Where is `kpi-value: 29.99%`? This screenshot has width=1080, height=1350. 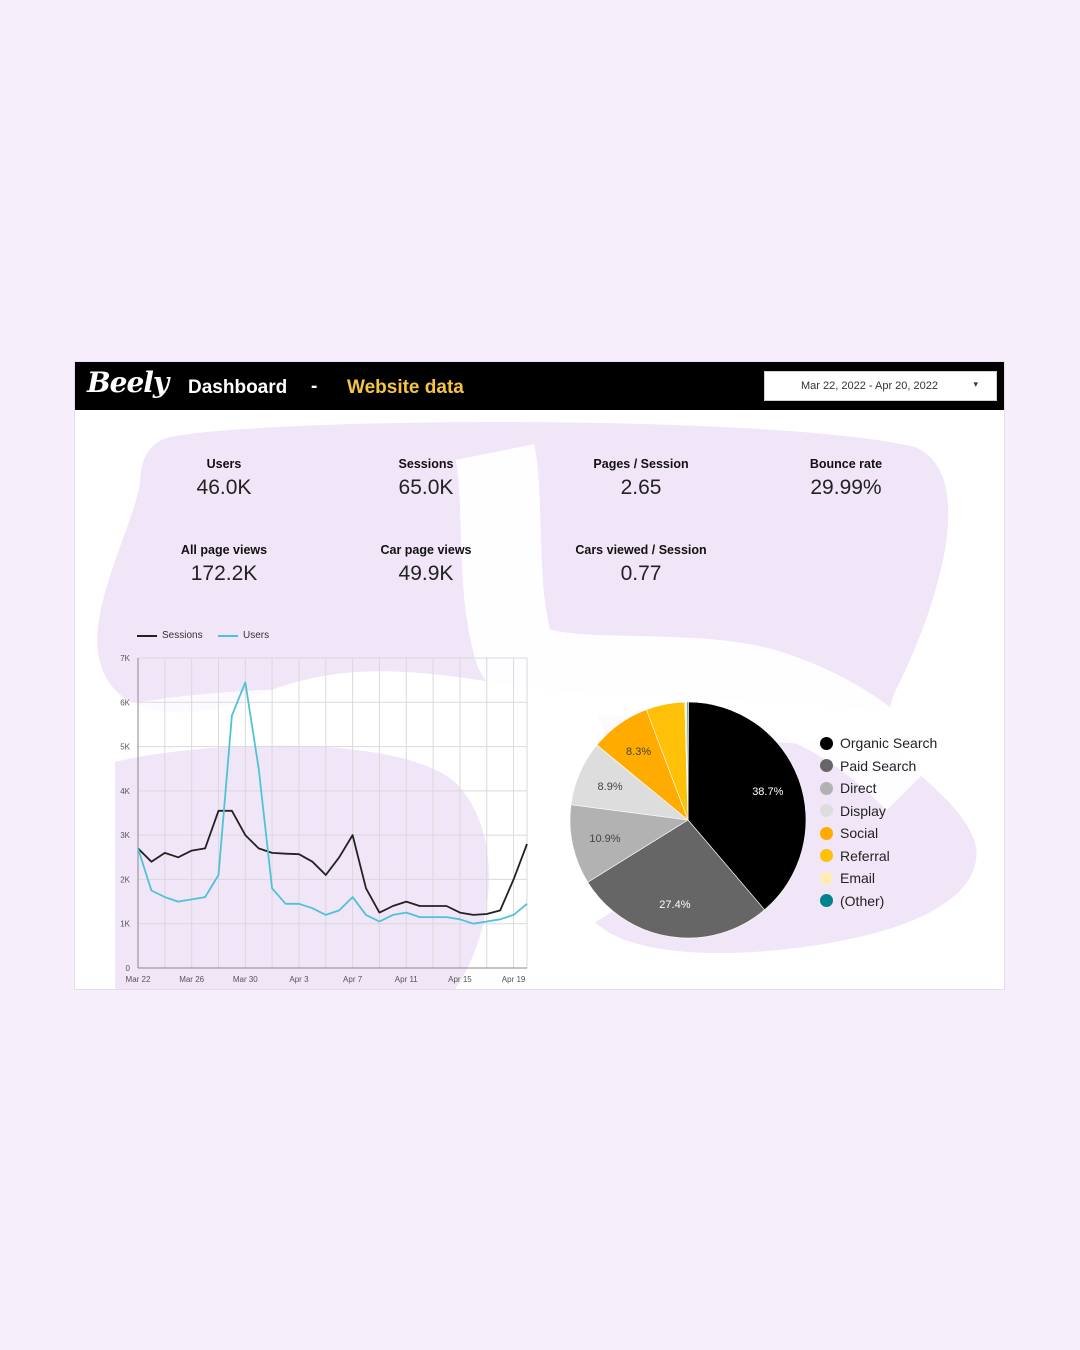
kpi-value: 29.99% is located at coordinates (846, 487).